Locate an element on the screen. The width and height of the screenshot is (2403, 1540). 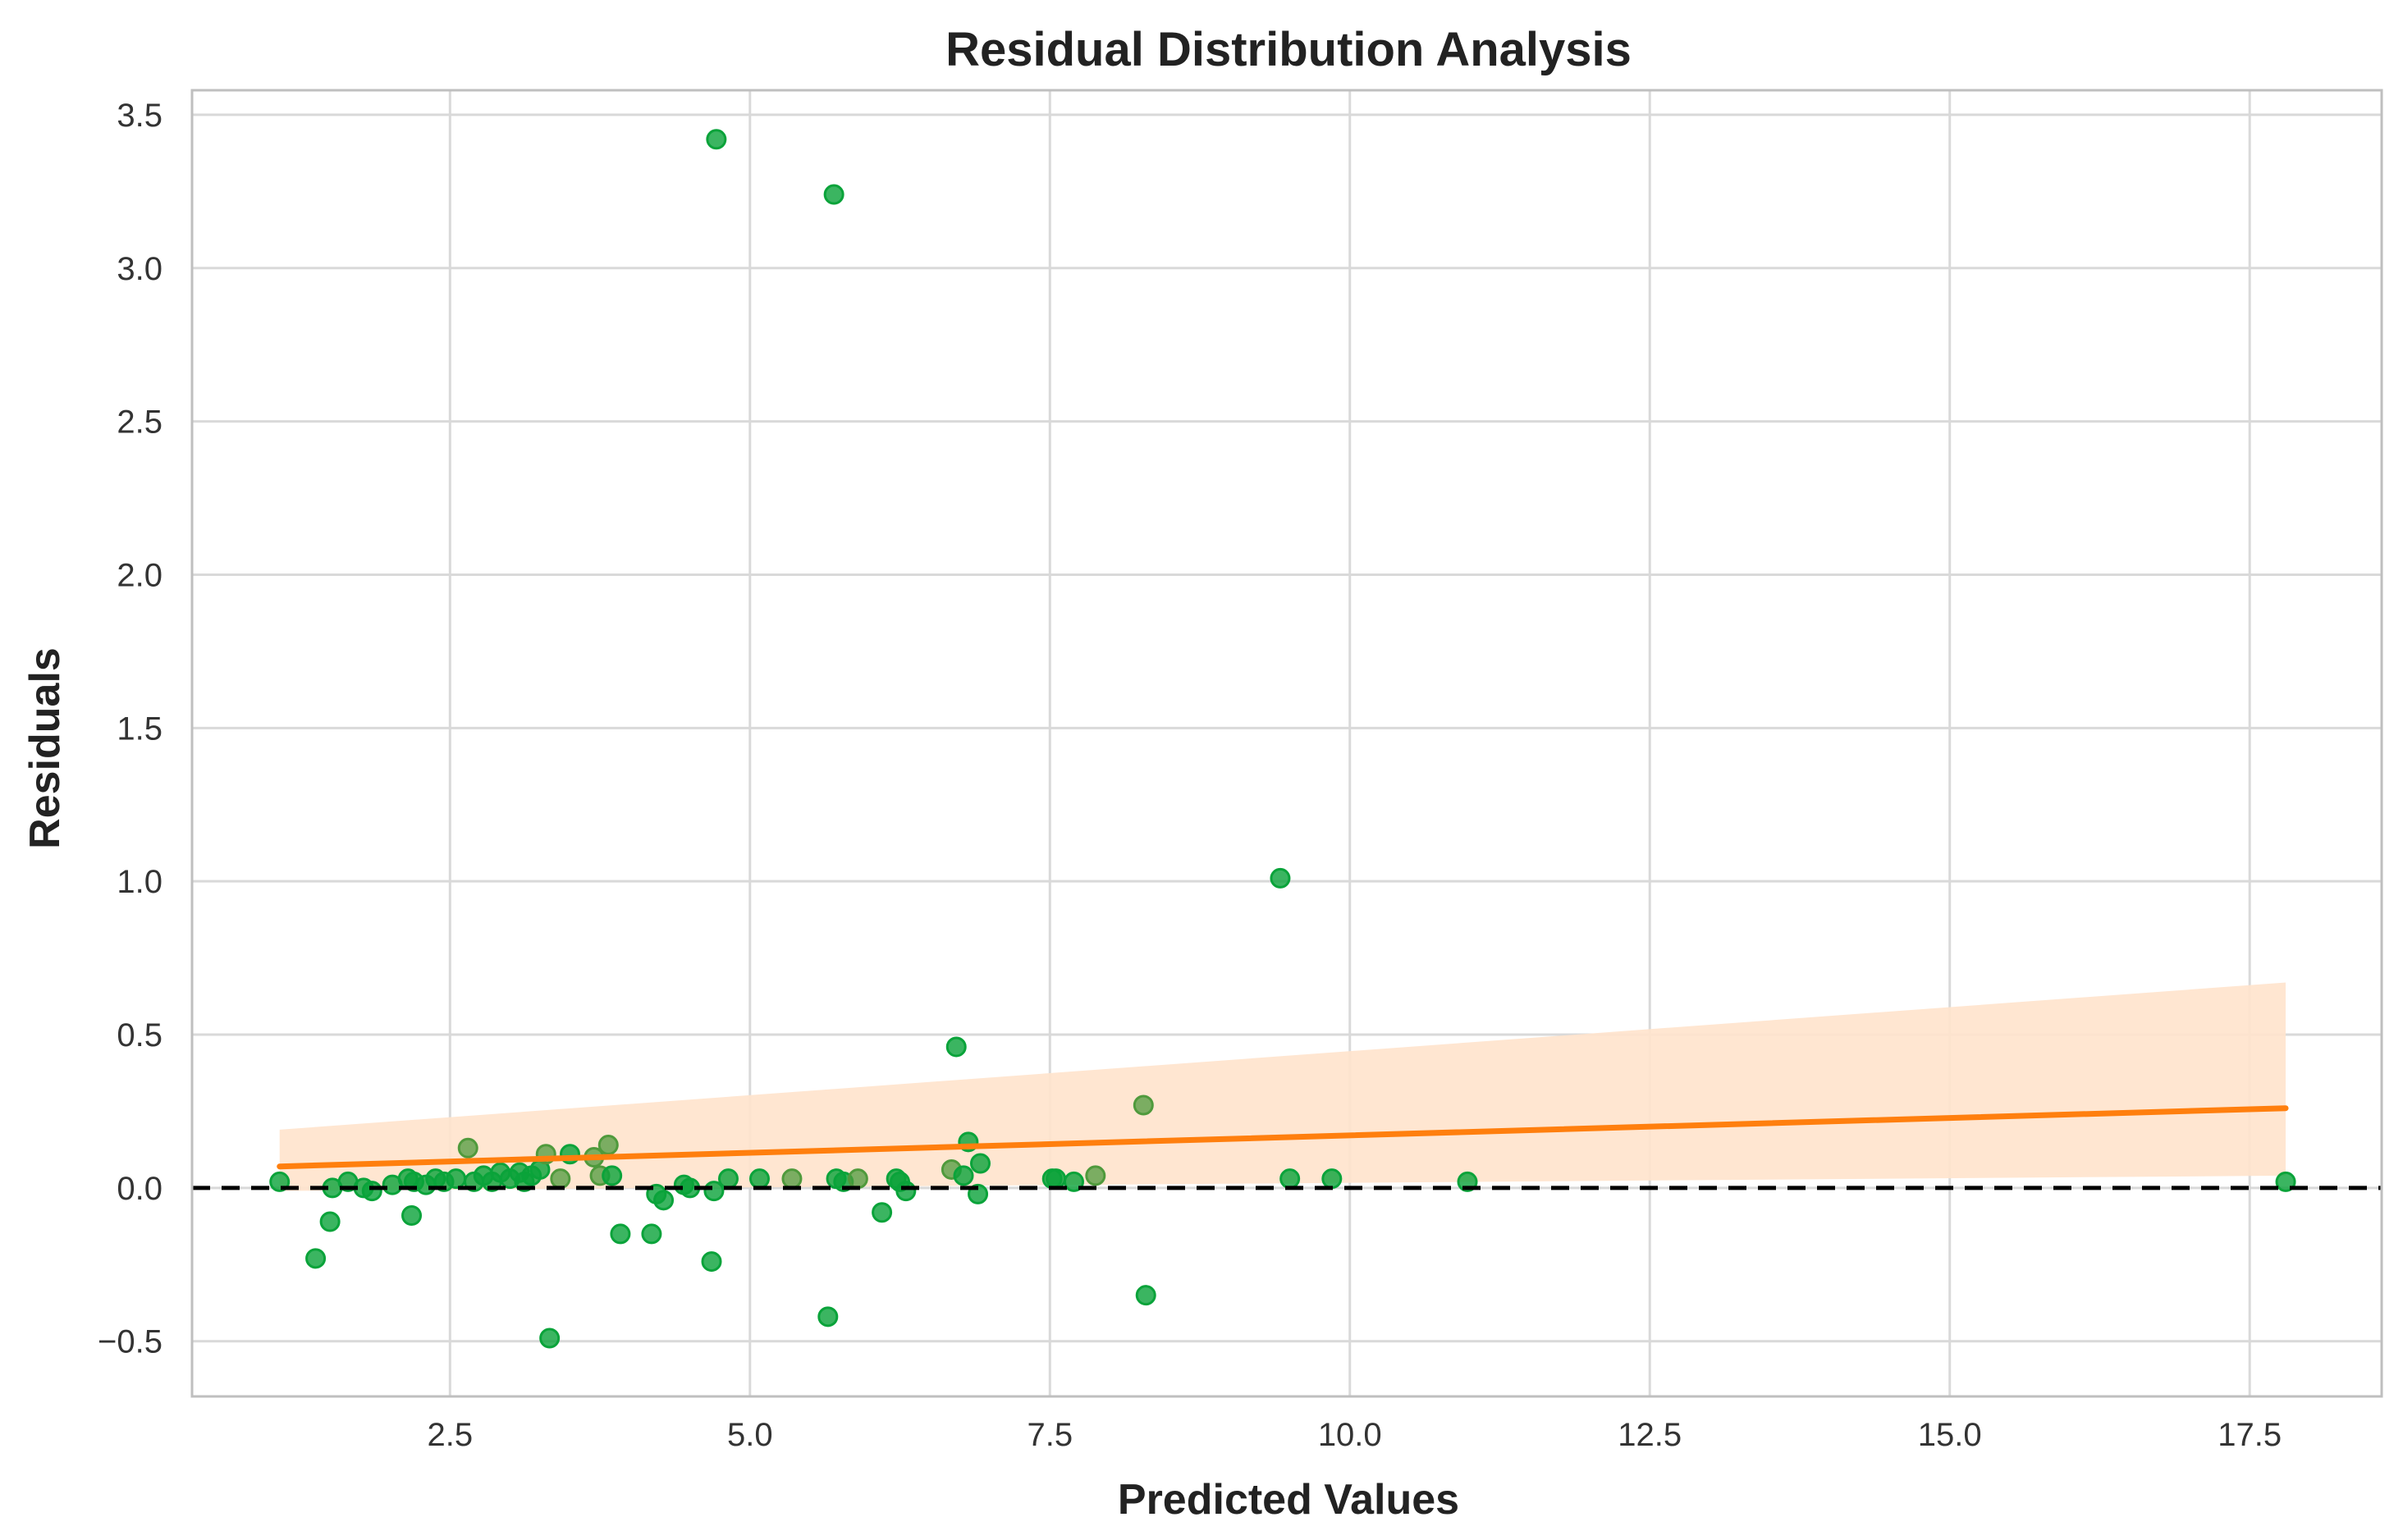
y-tick-label: 1.5 is located at coordinates (139, 729).